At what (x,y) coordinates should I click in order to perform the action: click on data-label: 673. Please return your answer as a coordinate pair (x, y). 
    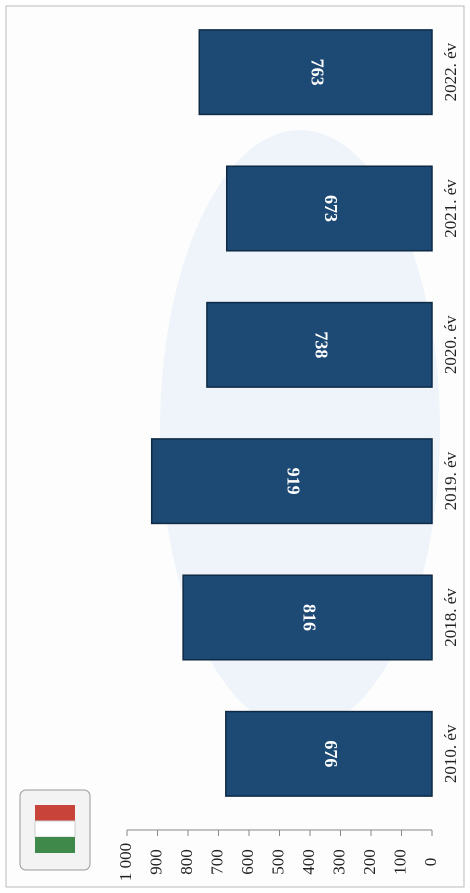
    Looking at the image, I should click on (331, 208).